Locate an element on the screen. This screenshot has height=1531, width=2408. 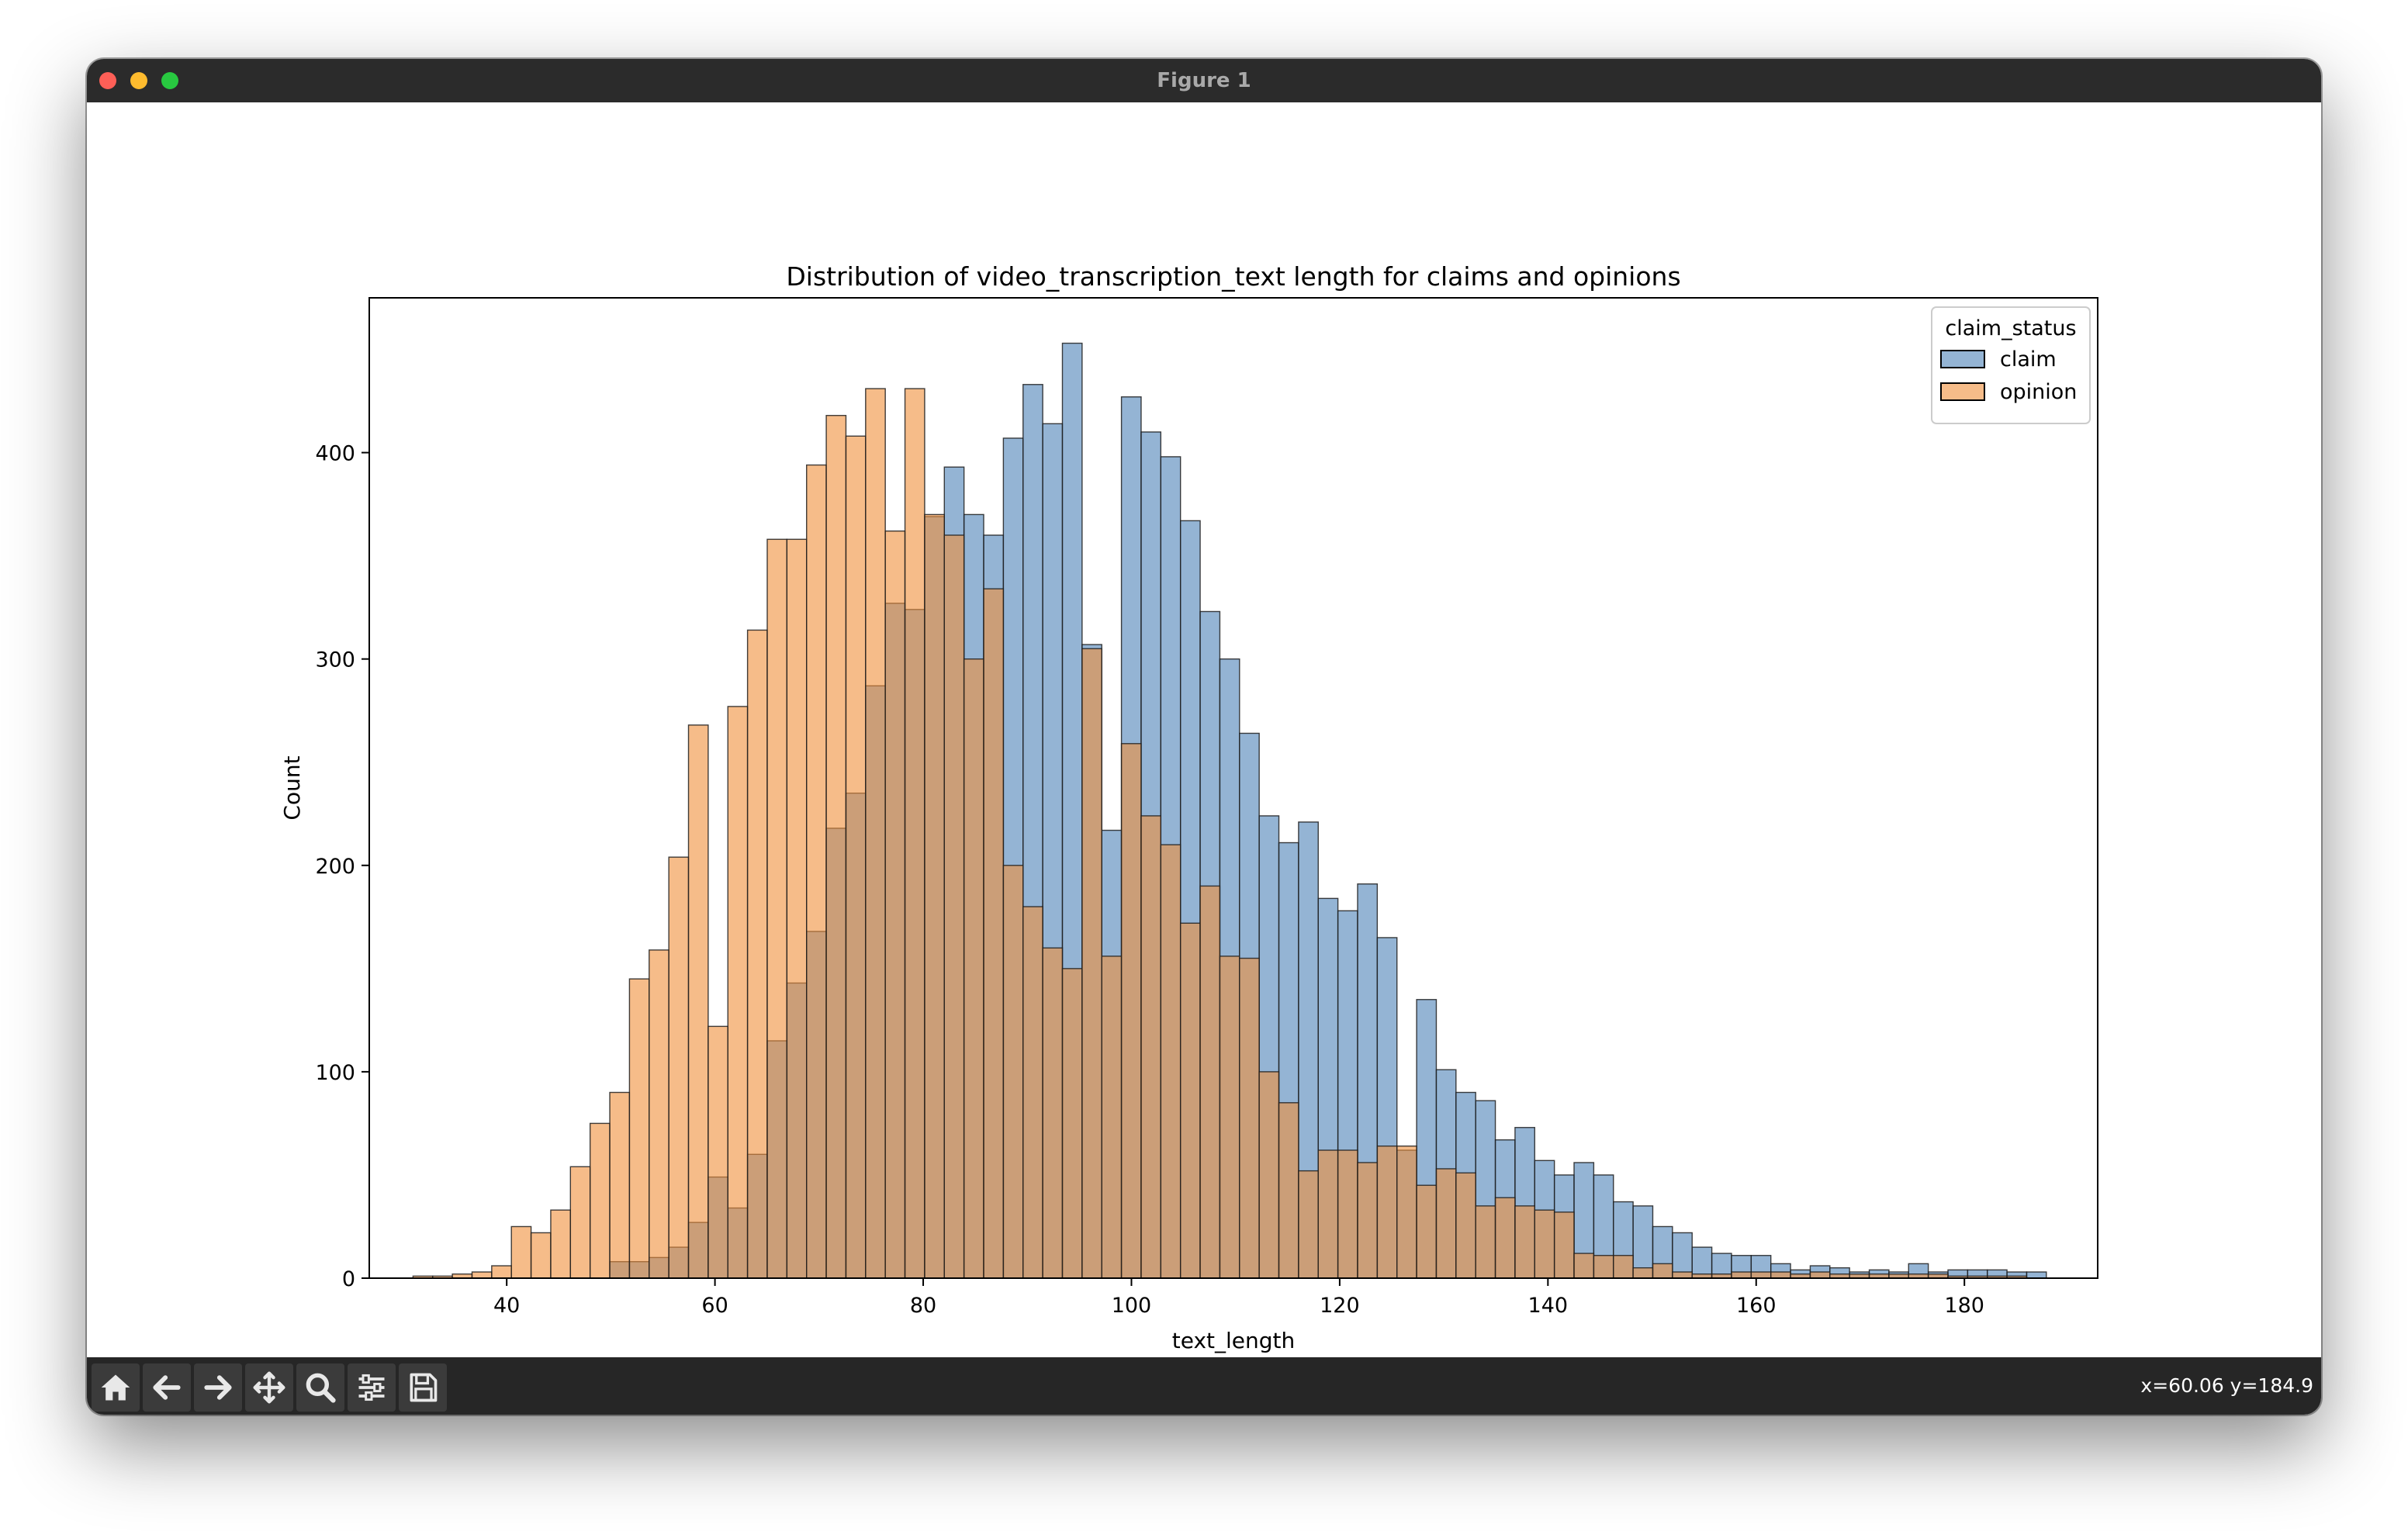
legend: claim_status claim opinion is located at coordinates (2011, 365).